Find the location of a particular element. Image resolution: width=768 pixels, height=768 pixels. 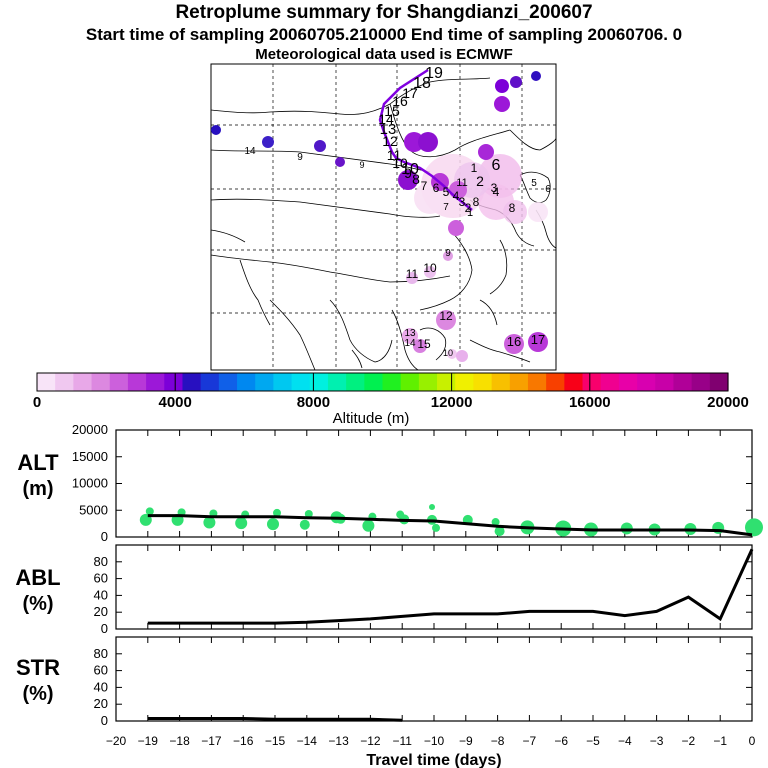

xtick-label-19: −1 is located at coordinates (720, 741).